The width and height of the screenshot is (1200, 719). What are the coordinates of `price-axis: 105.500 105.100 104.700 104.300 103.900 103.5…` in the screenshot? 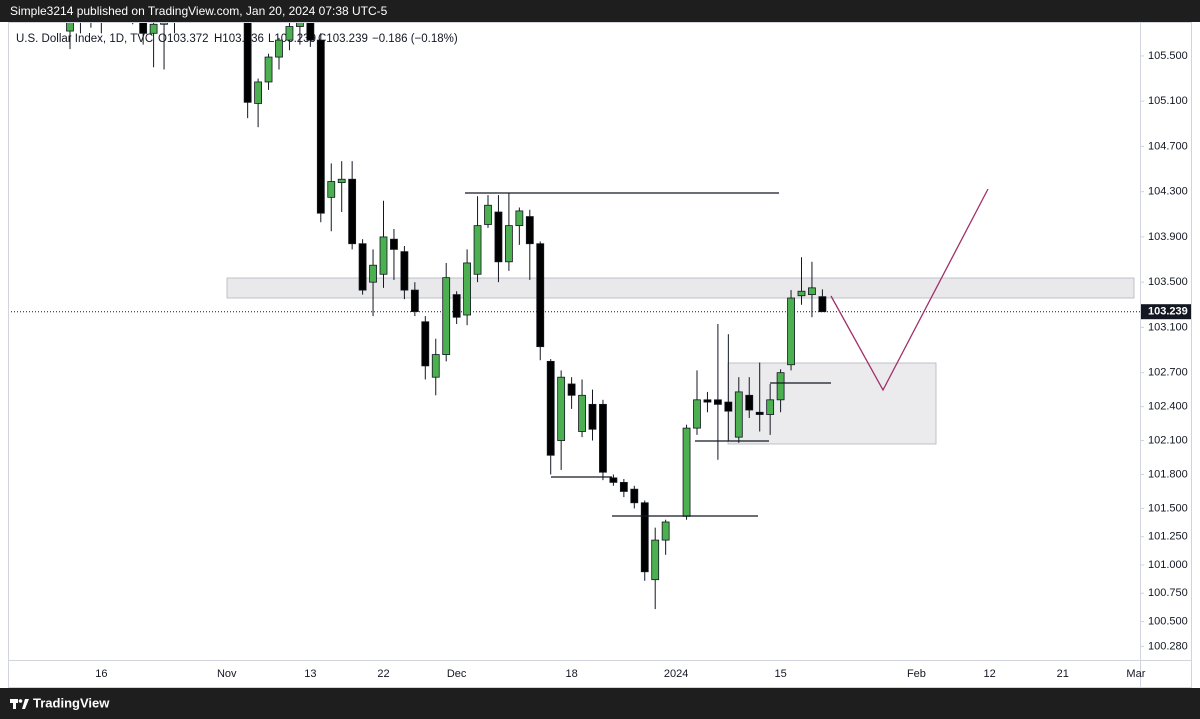 It's located at (1164, 351).